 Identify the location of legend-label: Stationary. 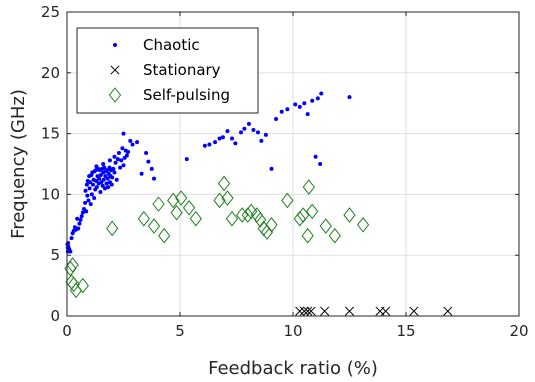
(182, 70).